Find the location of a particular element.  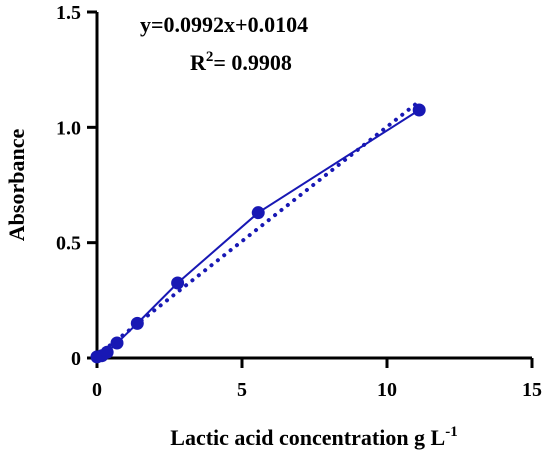

r-squared-prefix: R is located at coordinates (198, 62).